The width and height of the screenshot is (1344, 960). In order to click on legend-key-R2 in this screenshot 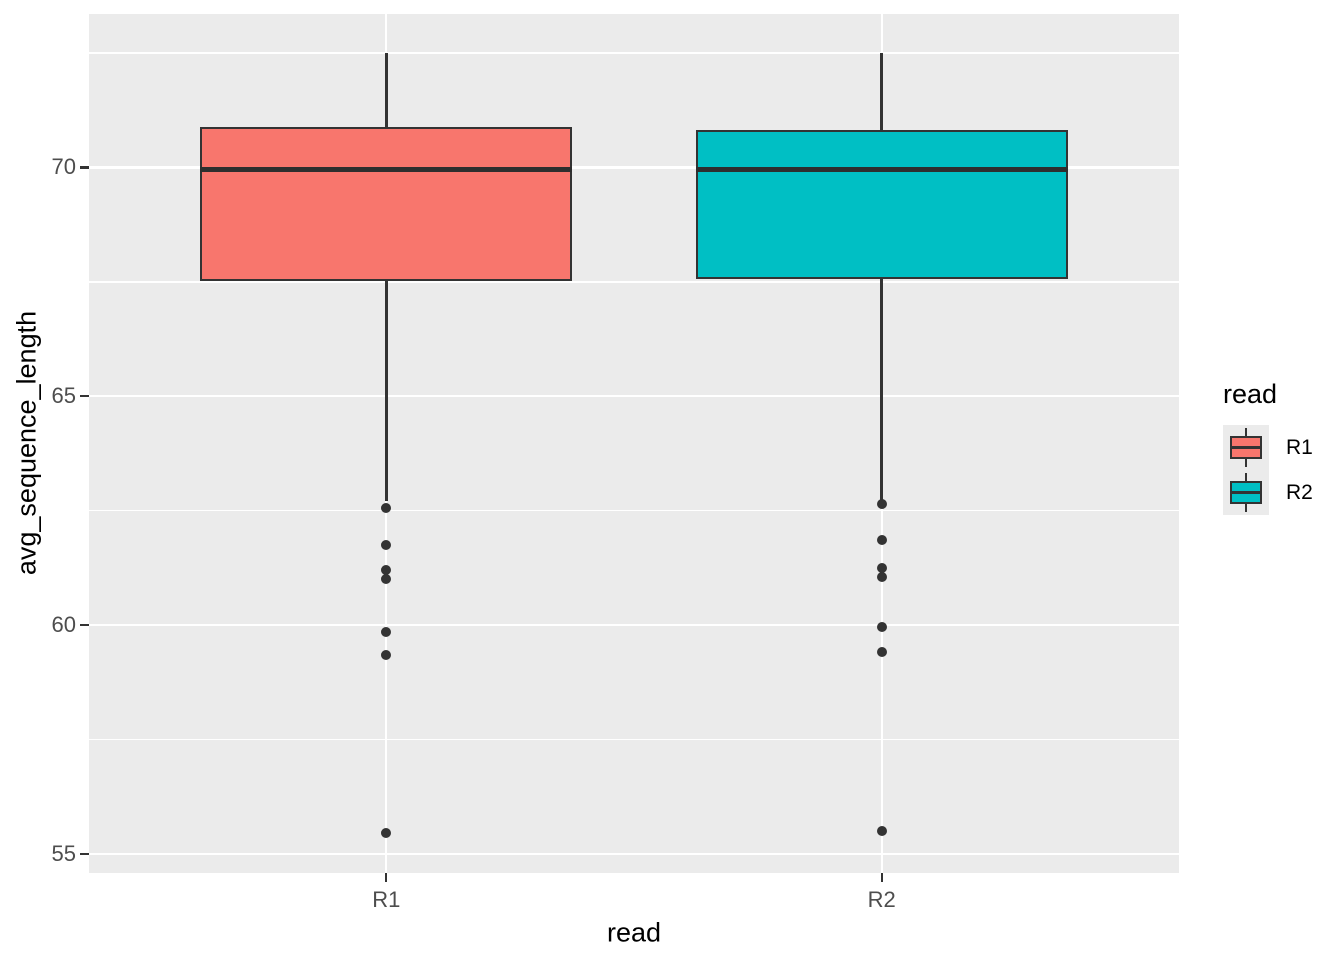, I will do `click(1246, 492)`.